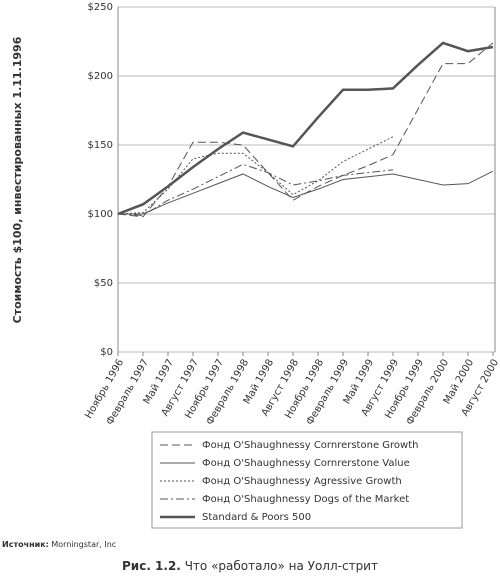 The width and height of the screenshot is (500, 578). I want to click on legend-label: Фонд O'Shaughnessy Cornrerstone Growth, so click(310, 445).